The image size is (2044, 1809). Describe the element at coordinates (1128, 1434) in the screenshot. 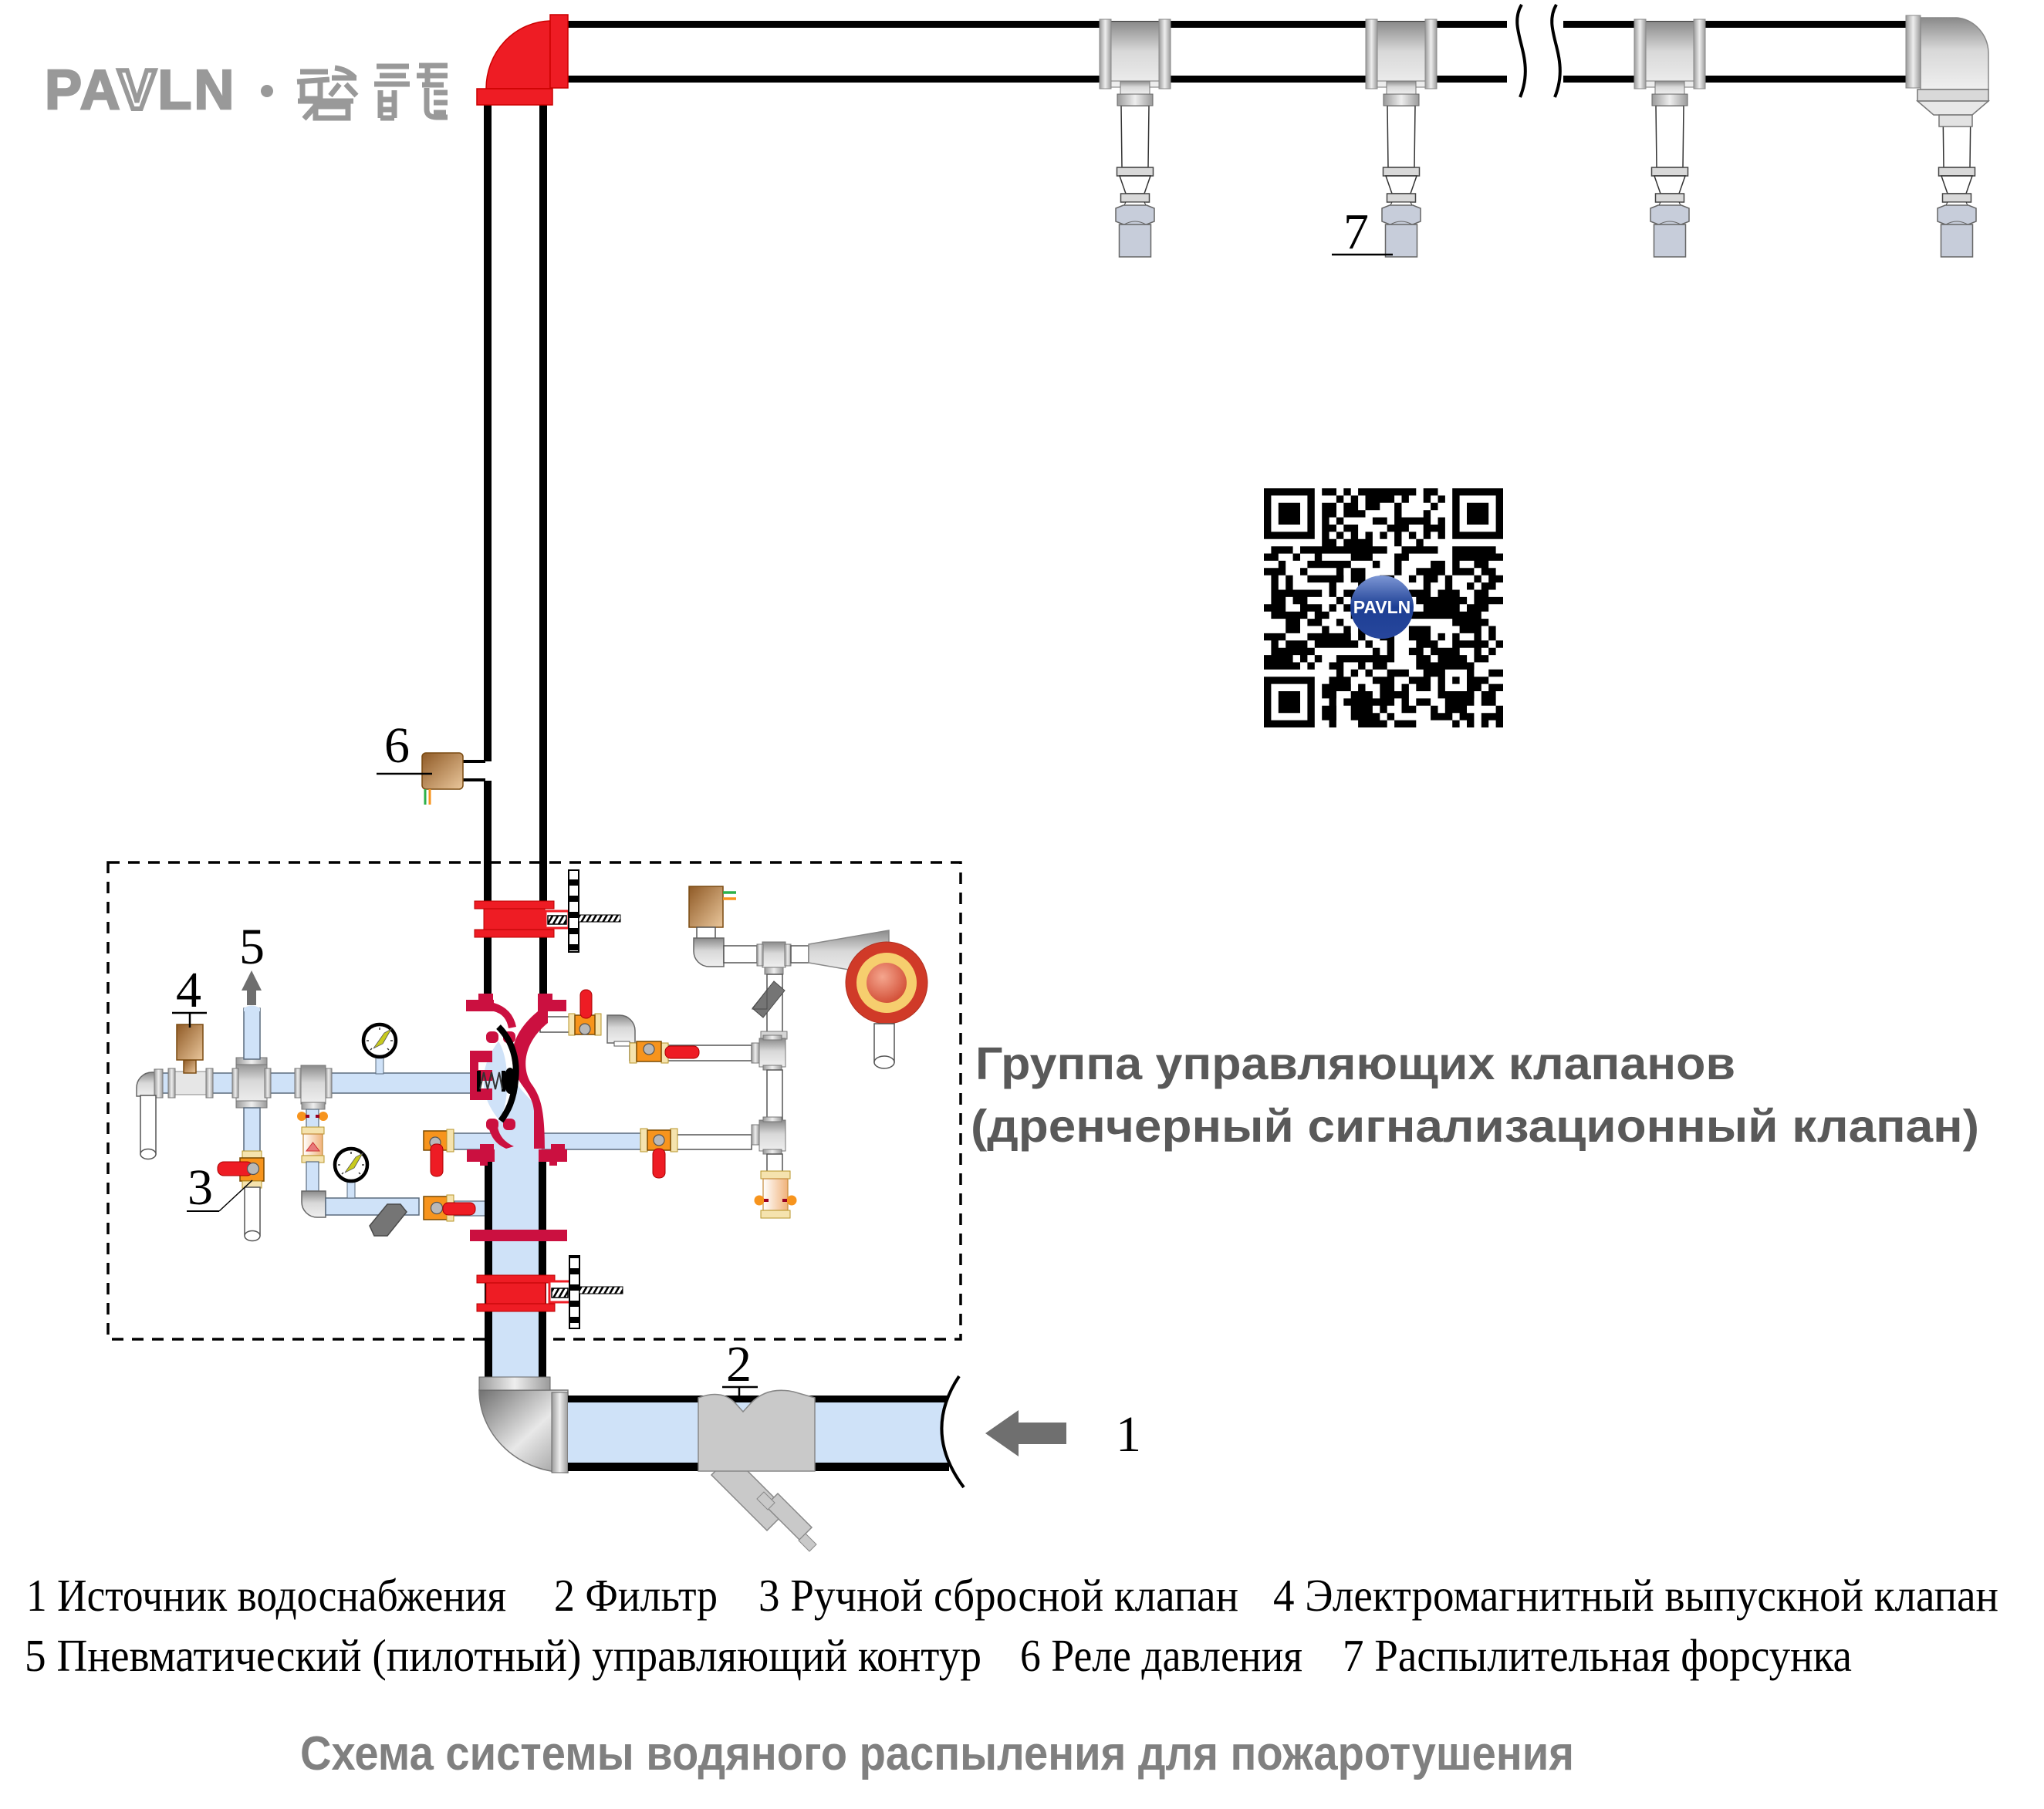

I see `svg-text: 1` at that location.